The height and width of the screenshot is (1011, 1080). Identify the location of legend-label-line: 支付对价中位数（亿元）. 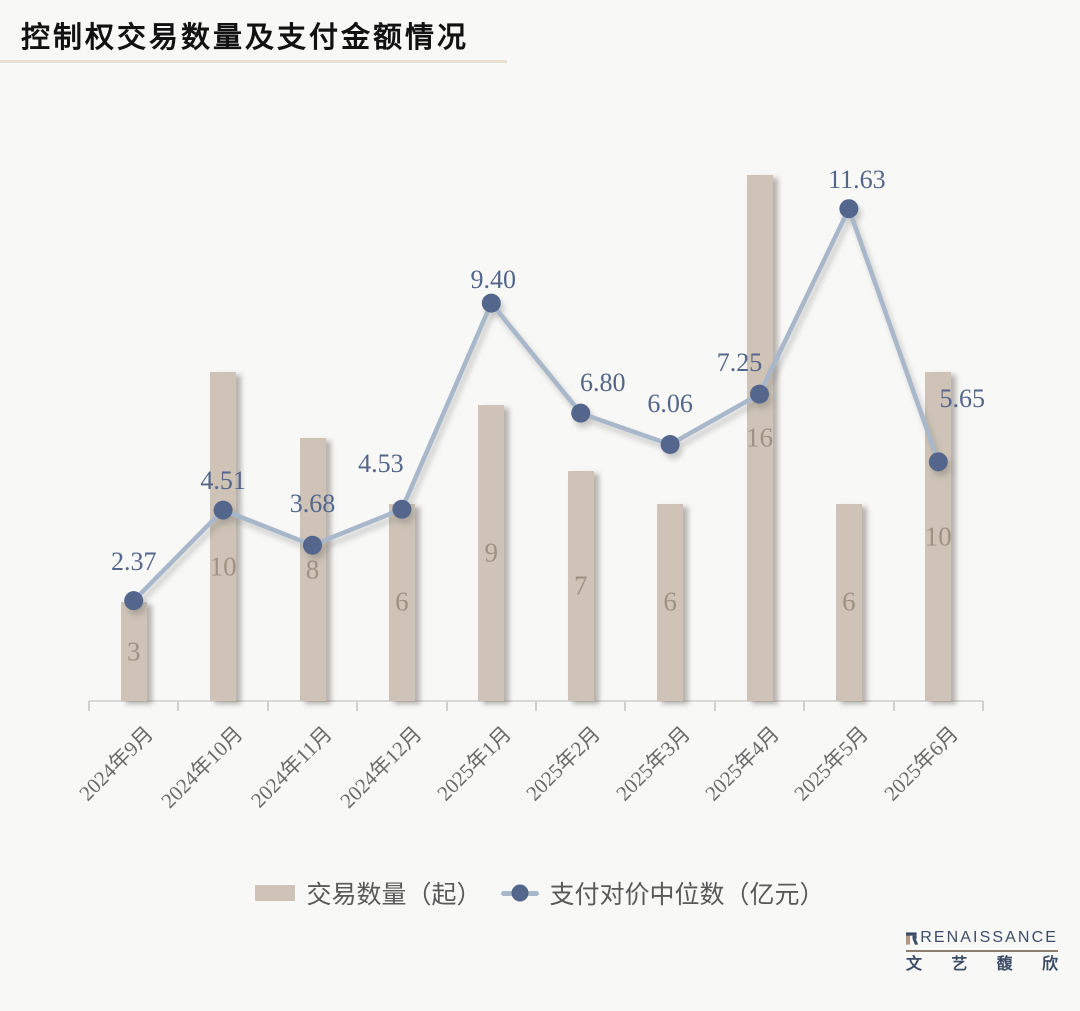
(687, 895).